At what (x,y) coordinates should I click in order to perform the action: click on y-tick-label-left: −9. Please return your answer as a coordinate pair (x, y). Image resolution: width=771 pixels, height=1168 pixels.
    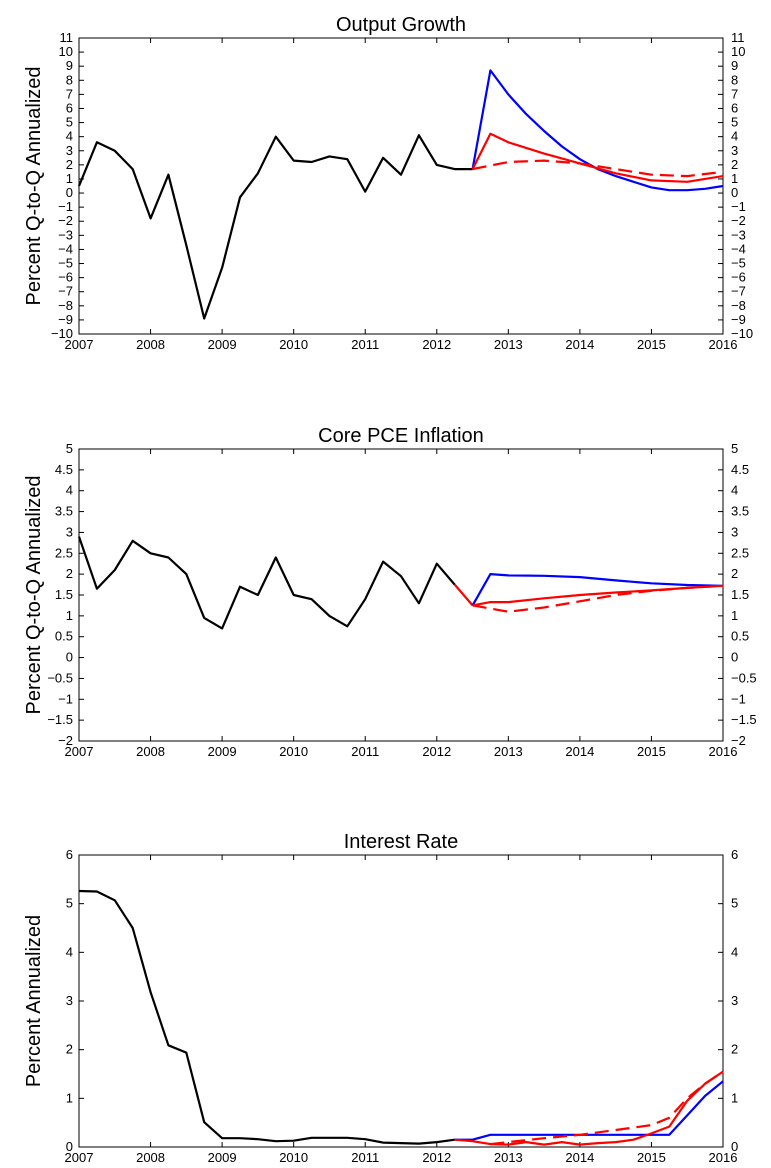
    Looking at the image, I should click on (65, 319).